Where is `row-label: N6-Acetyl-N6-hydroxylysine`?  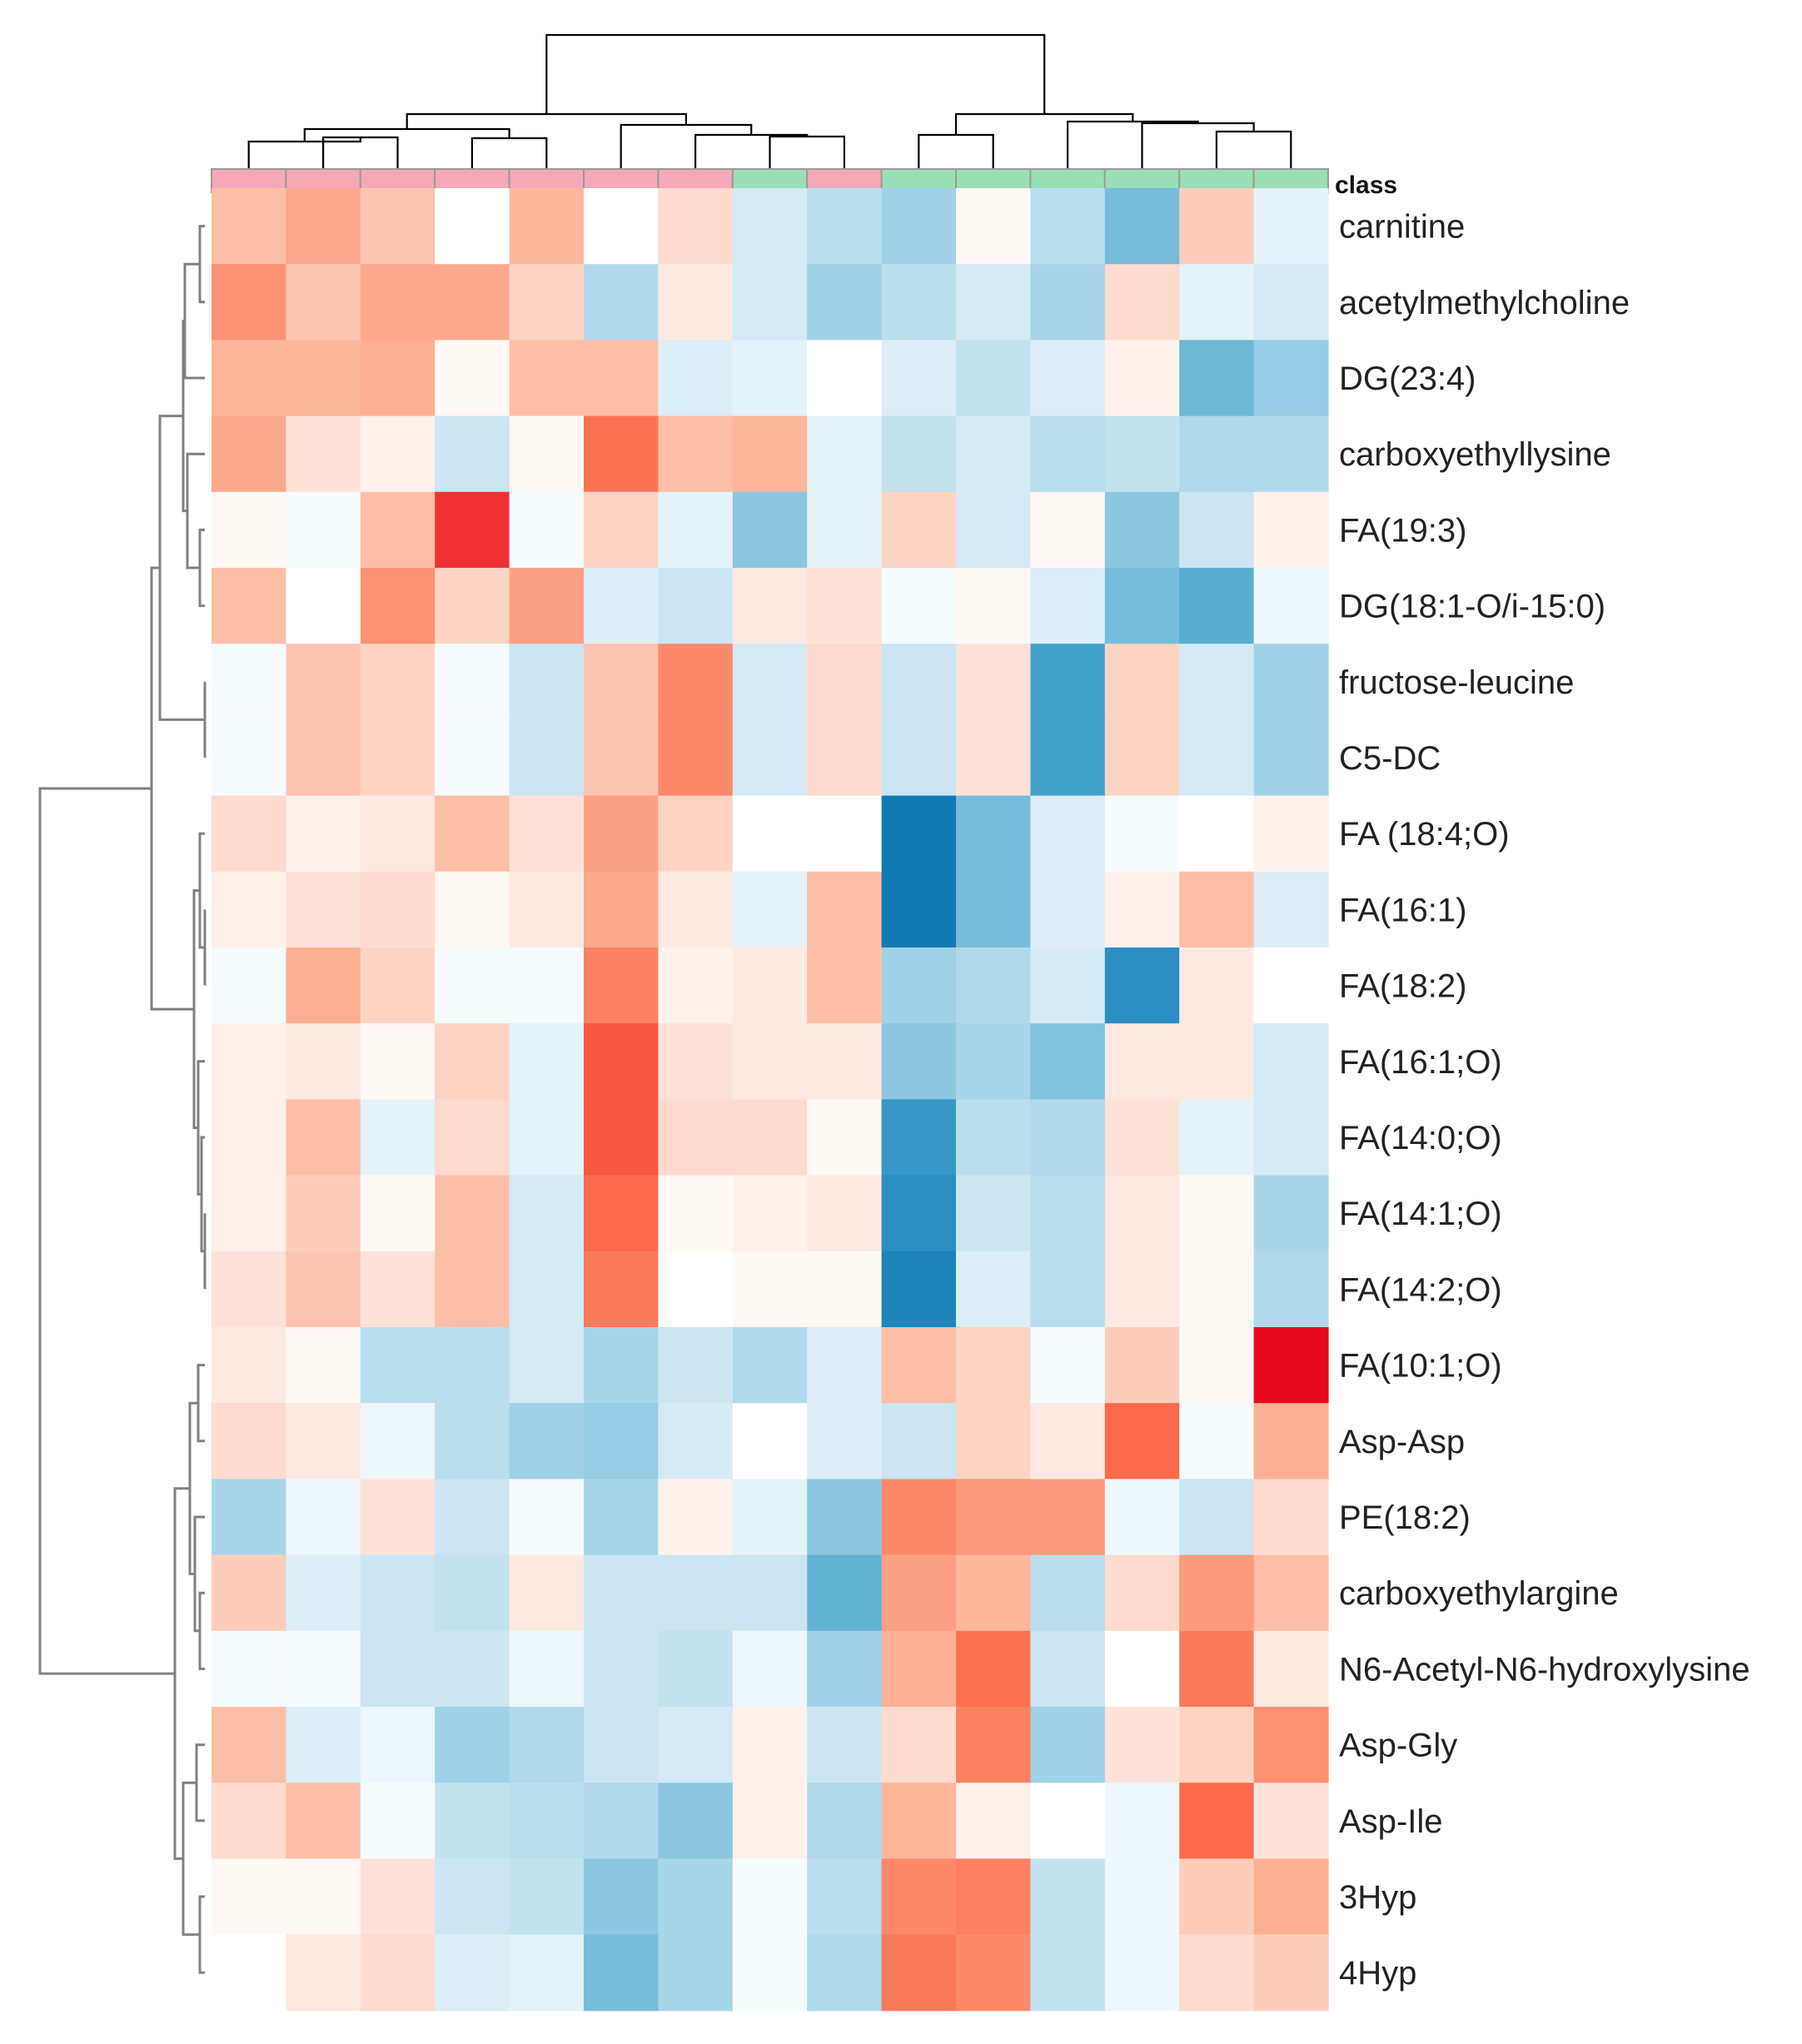 row-label: N6-Acetyl-N6-hydroxylysine is located at coordinates (1544, 1669).